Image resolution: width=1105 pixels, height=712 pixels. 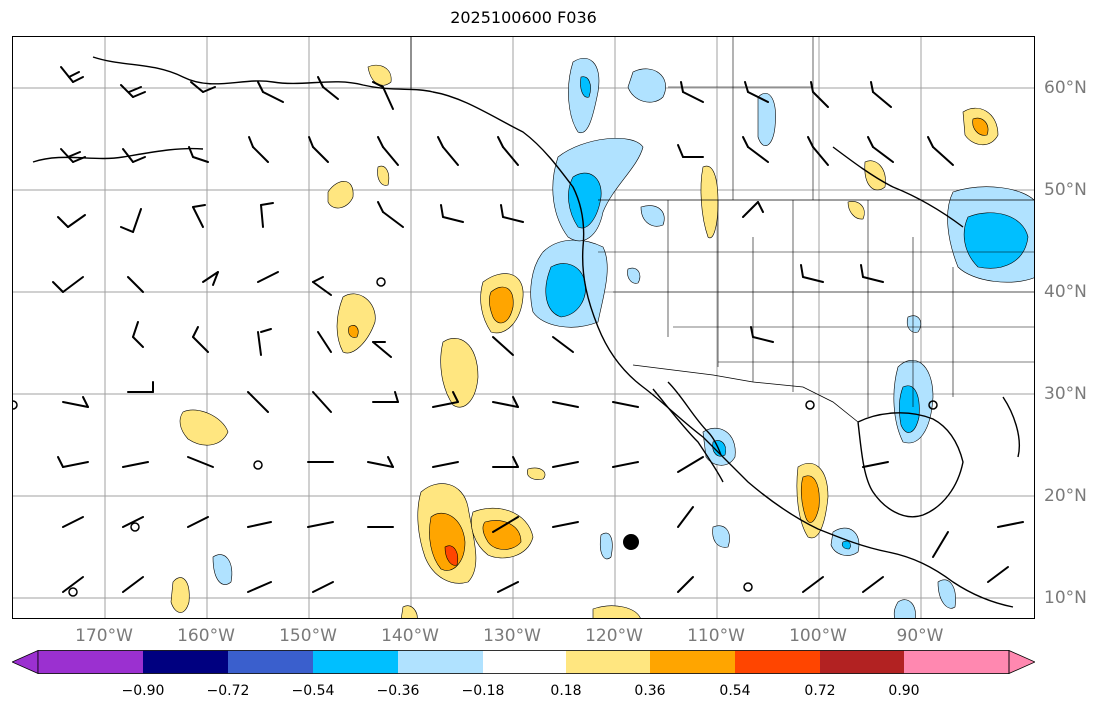 I want to click on lon-label-170w: 170°W, so click(x=104, y=636).